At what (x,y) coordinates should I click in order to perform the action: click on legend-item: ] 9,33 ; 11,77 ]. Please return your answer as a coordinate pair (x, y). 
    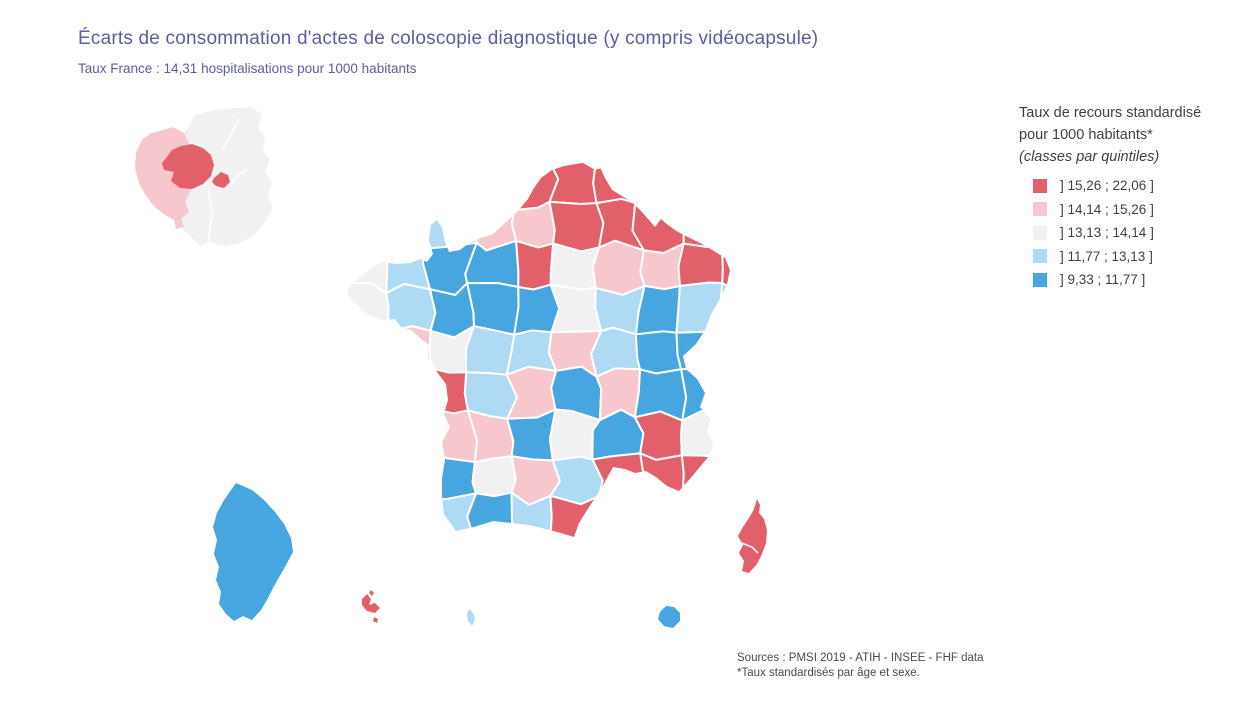
    Looking at the image, I should click on (1133, 280).